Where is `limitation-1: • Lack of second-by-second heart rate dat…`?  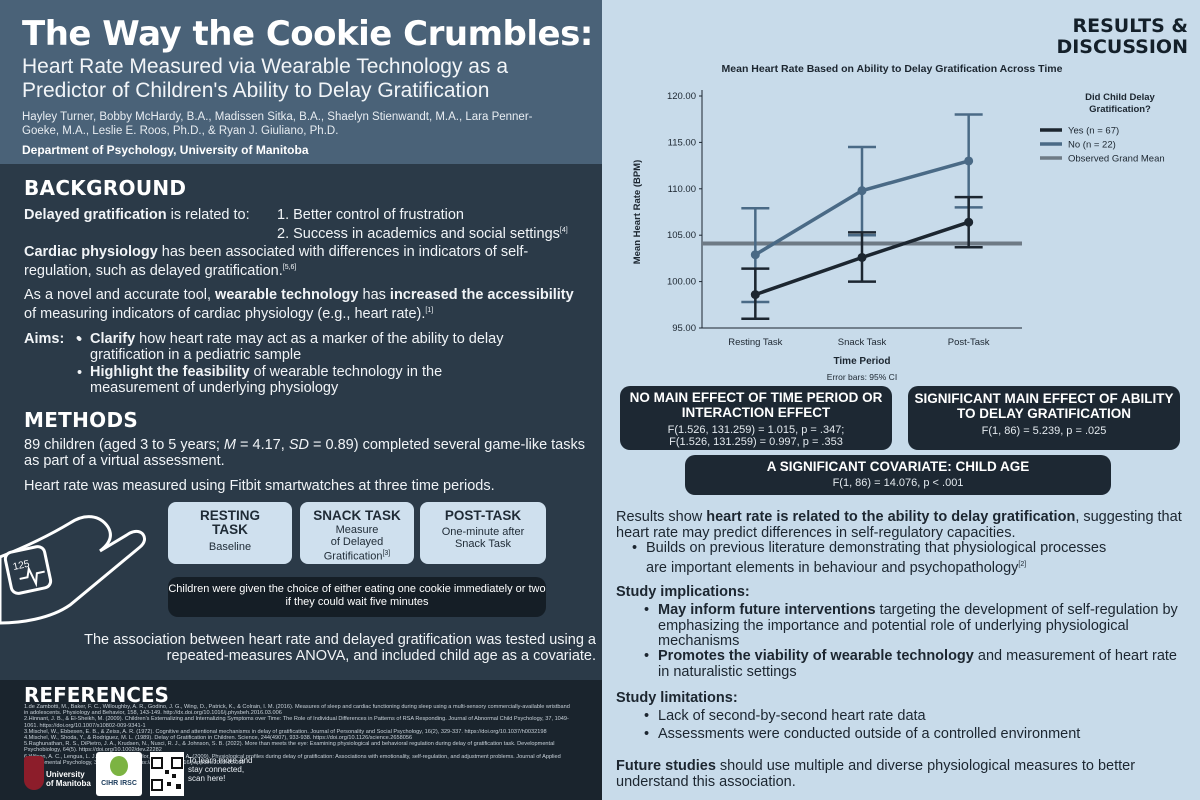 limitation-1: • Lack of second-by-second heart rate dat… is located at coordinates (911, 716).